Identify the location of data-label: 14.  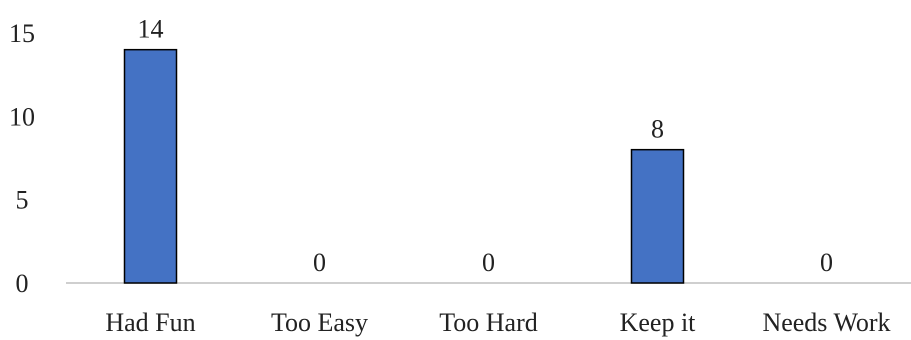
(151, 29).